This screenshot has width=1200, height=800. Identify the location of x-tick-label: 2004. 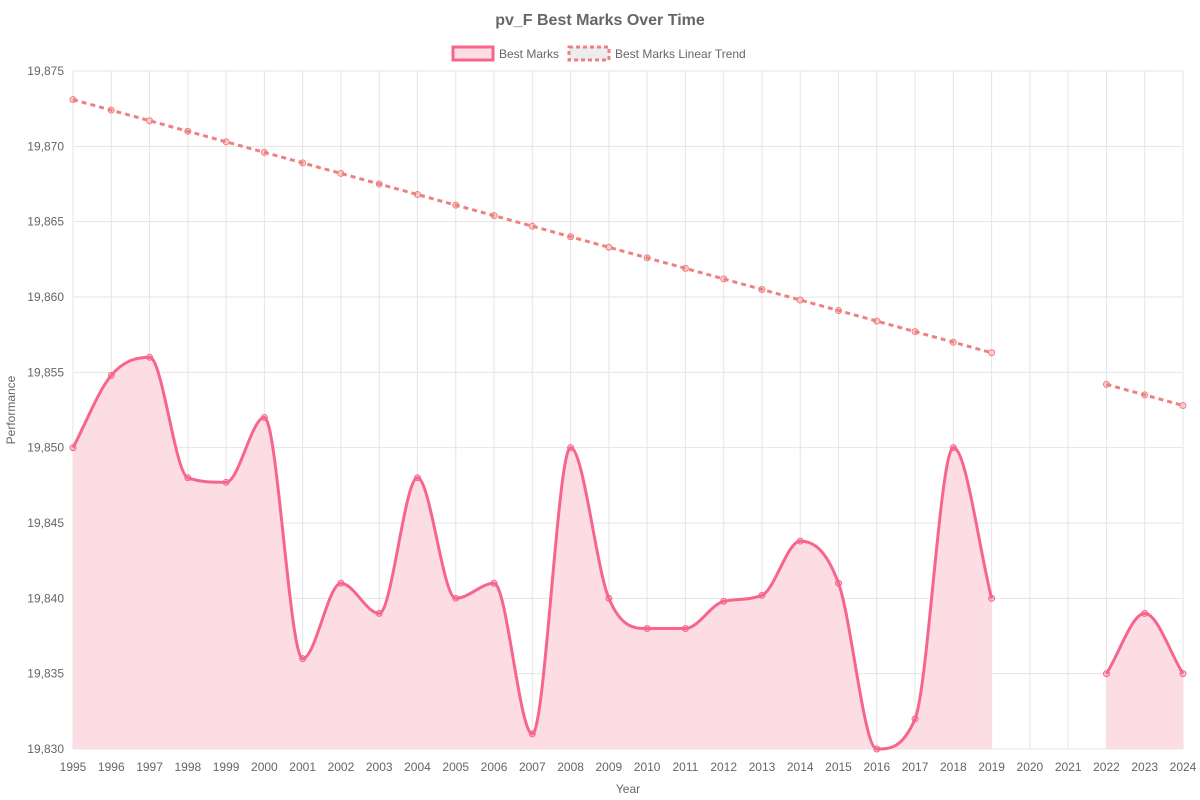
(417, 767).